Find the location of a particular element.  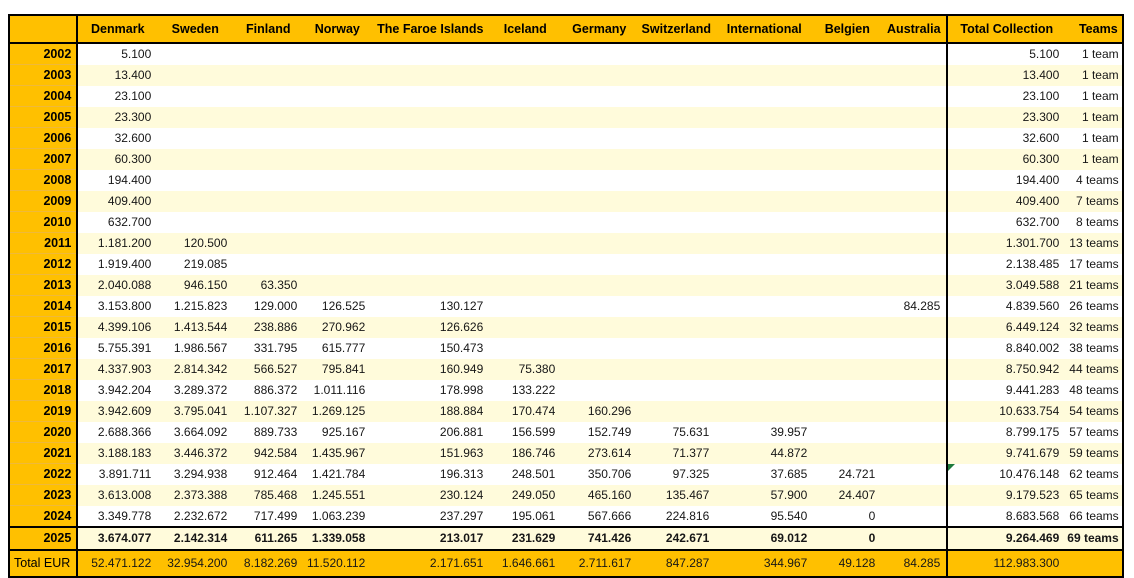

teams-cell: 59 teams is located at coordinates (1094, 453).